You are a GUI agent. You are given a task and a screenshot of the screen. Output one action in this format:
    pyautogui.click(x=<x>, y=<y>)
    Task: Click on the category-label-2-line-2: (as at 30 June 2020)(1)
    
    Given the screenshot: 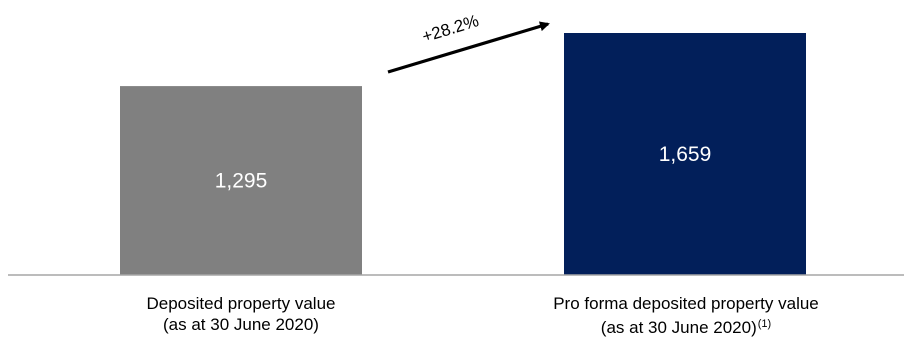 What is the action you would take?
    pyautogui.click(x=686, y=326)
    